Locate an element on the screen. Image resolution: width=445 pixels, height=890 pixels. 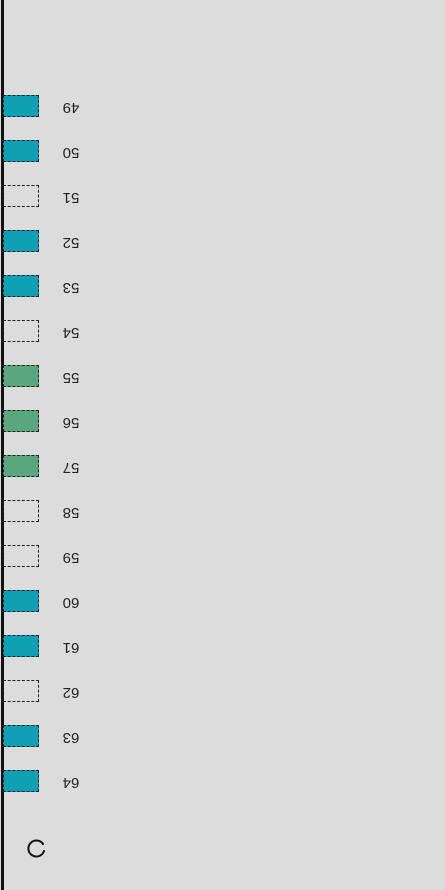
seat-row: 54 is located at coordinates (53, 332).